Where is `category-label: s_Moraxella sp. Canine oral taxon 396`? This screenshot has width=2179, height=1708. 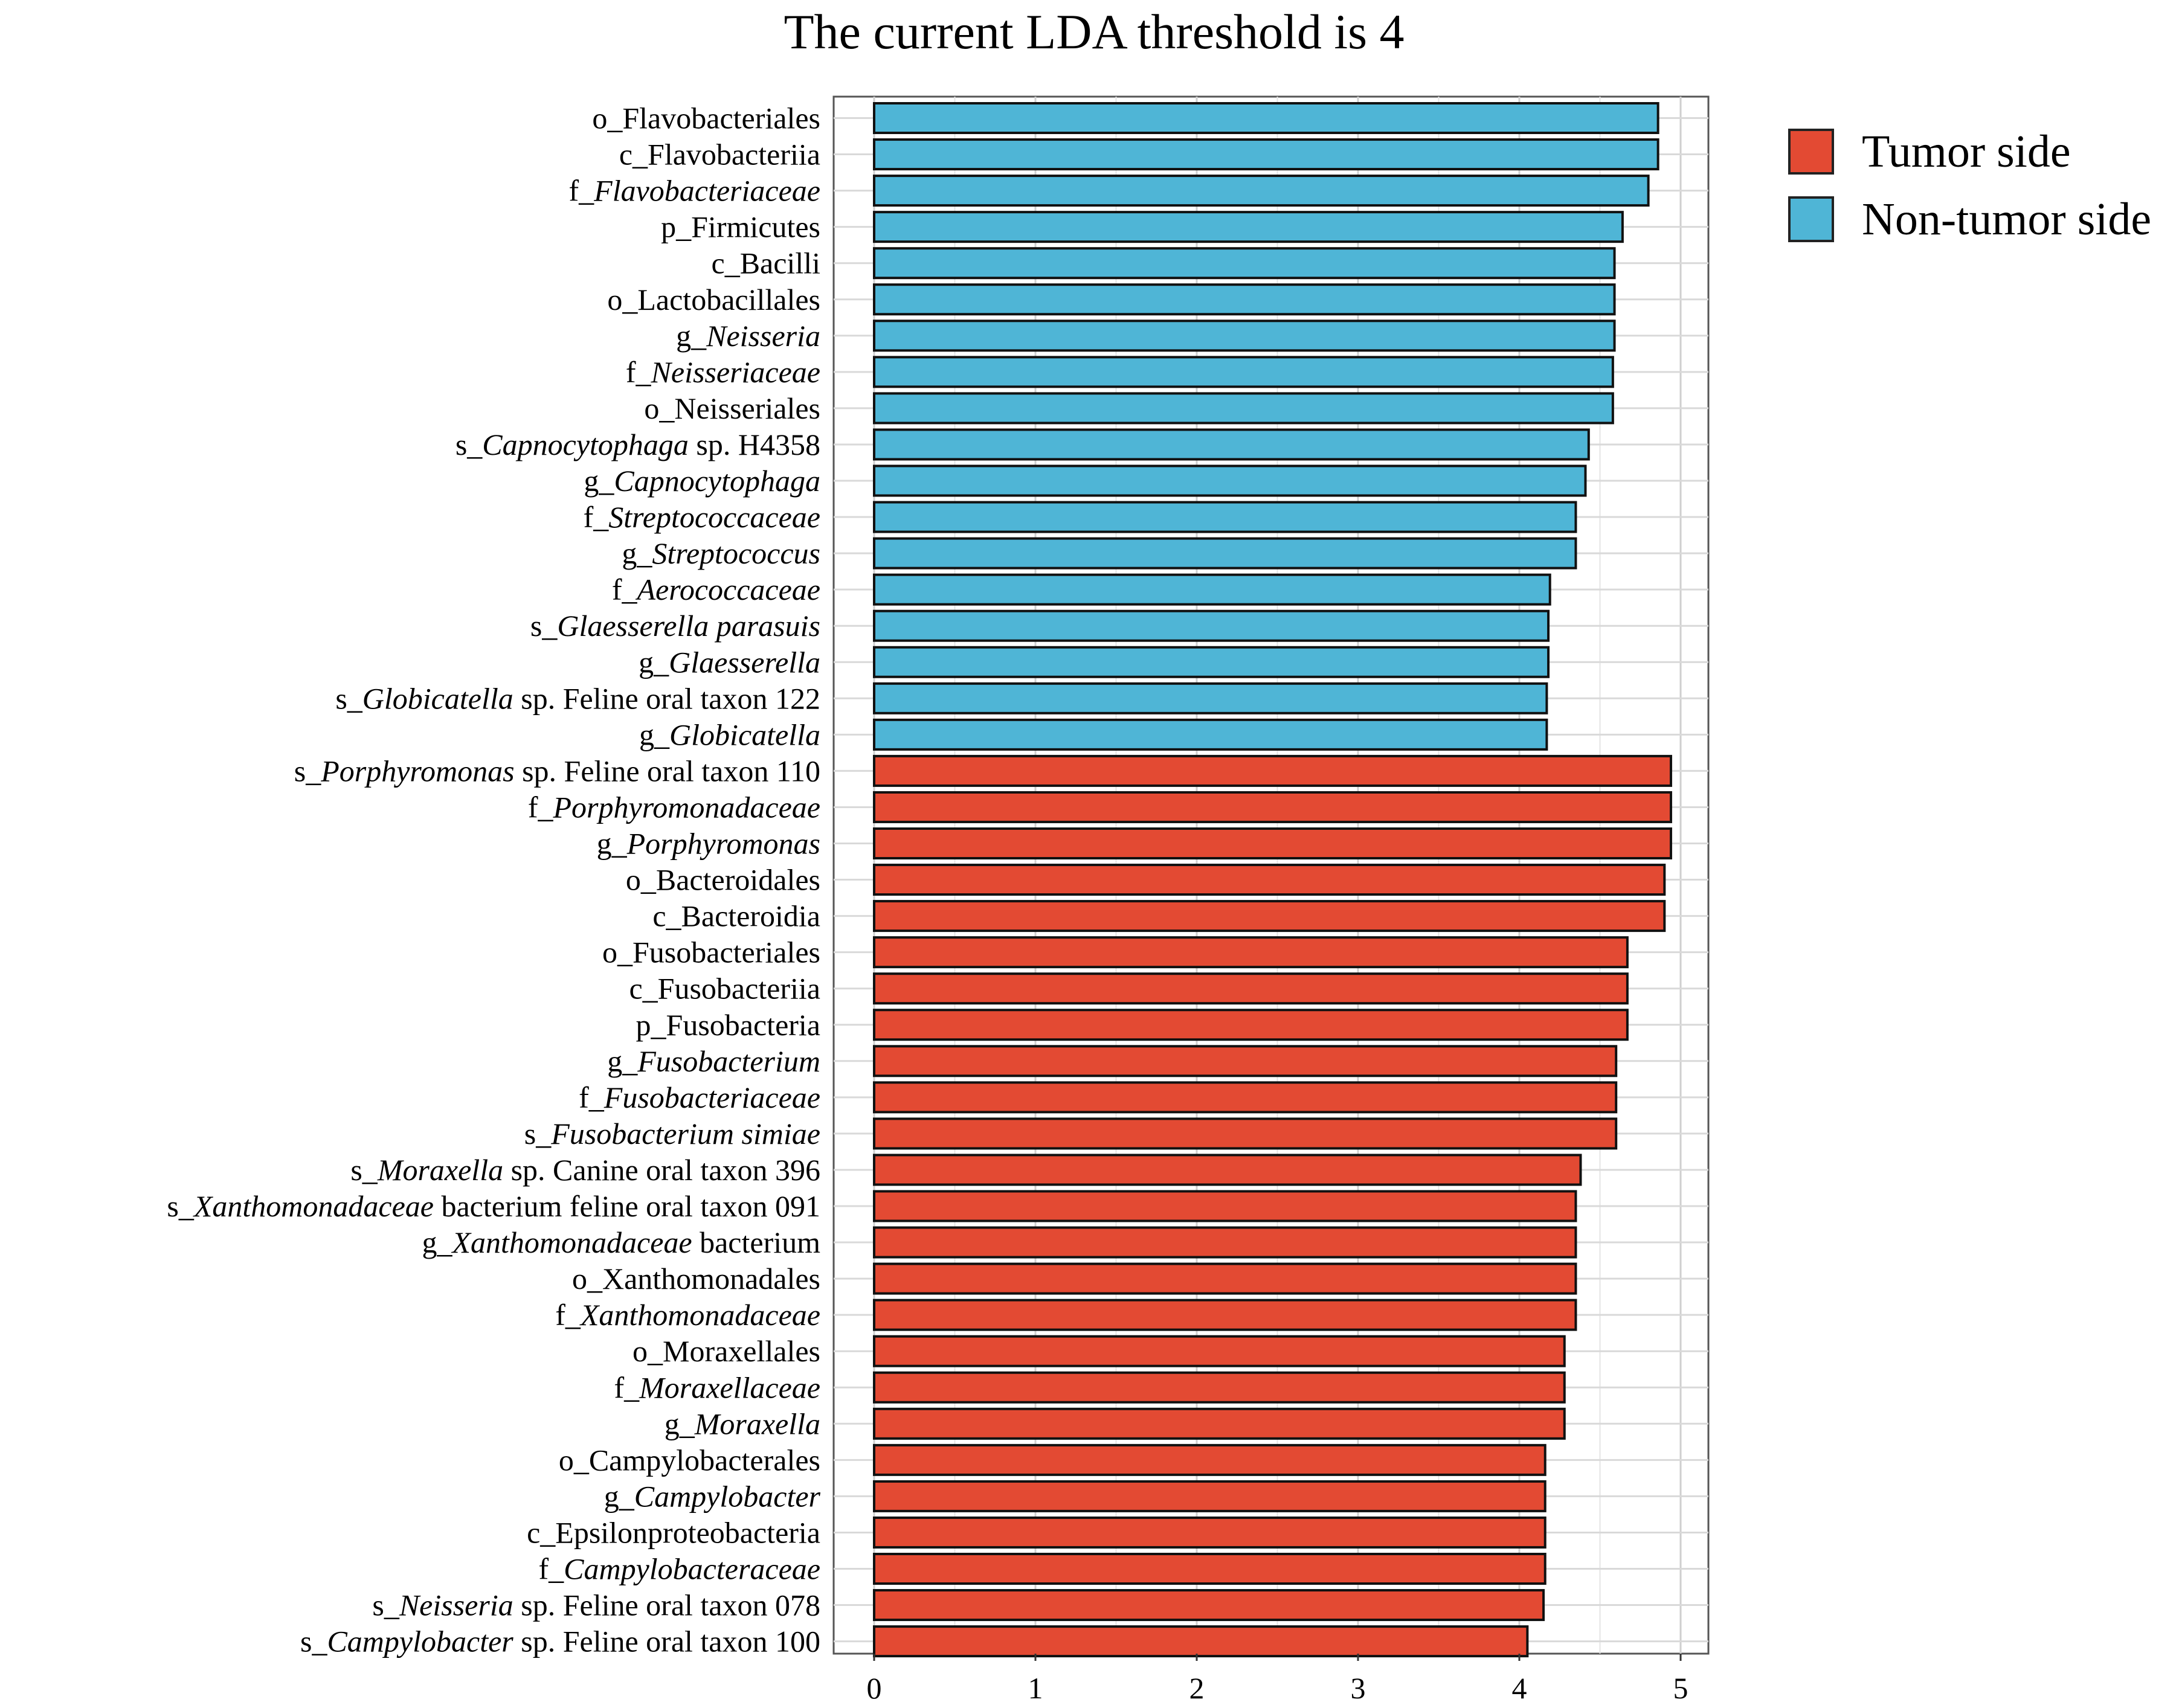
category-label: s_Moraxella sp. Canine oral taxon 396 is located at coordinates (585, 1170).